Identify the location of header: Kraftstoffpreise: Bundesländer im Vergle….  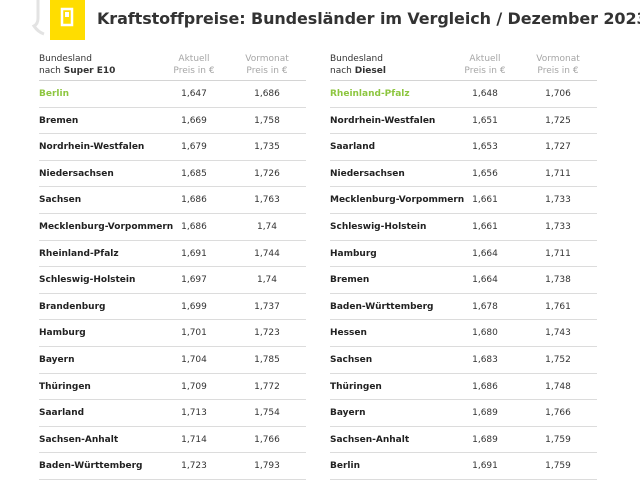
(320, 20).